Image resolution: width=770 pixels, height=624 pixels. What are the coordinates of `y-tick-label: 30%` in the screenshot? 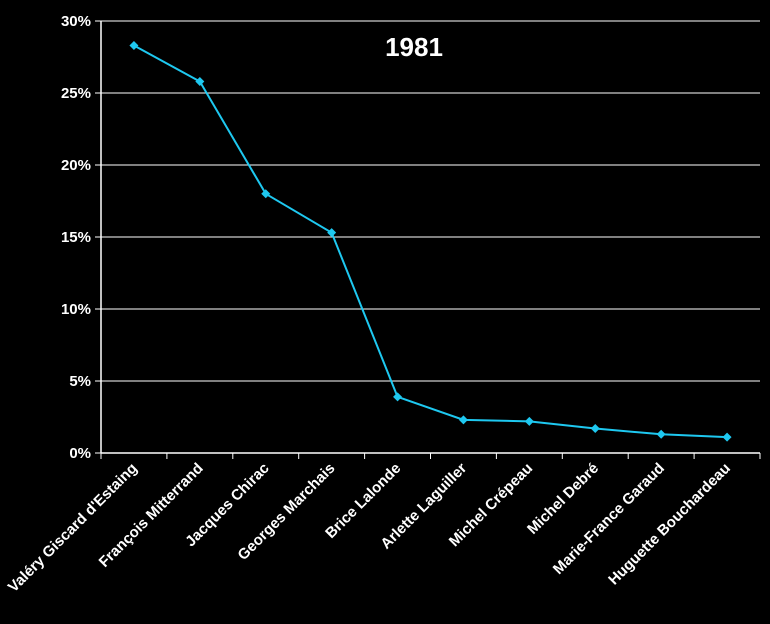 It's located at (76, 21).